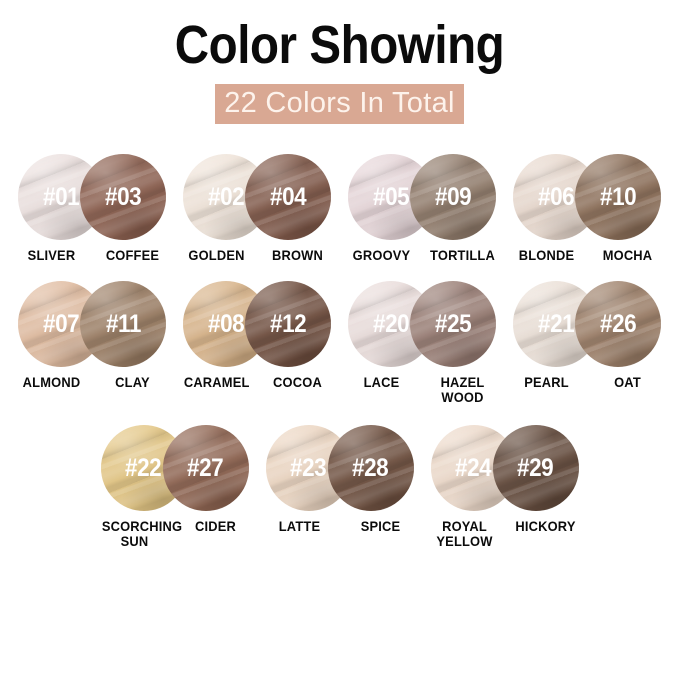 The height and width of the screenshot is (679, 679). Describe the element at coordinates (505, 534) in the screenshot. I see `swatch-labels: ROYAL YELLOW HICKORY` at that location.